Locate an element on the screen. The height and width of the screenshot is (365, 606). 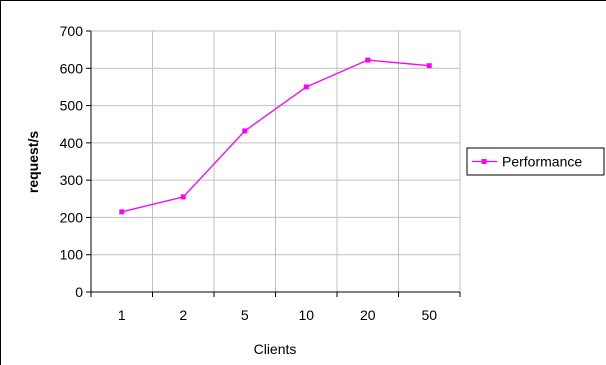
legend-box is located at coordinates (535, 161).